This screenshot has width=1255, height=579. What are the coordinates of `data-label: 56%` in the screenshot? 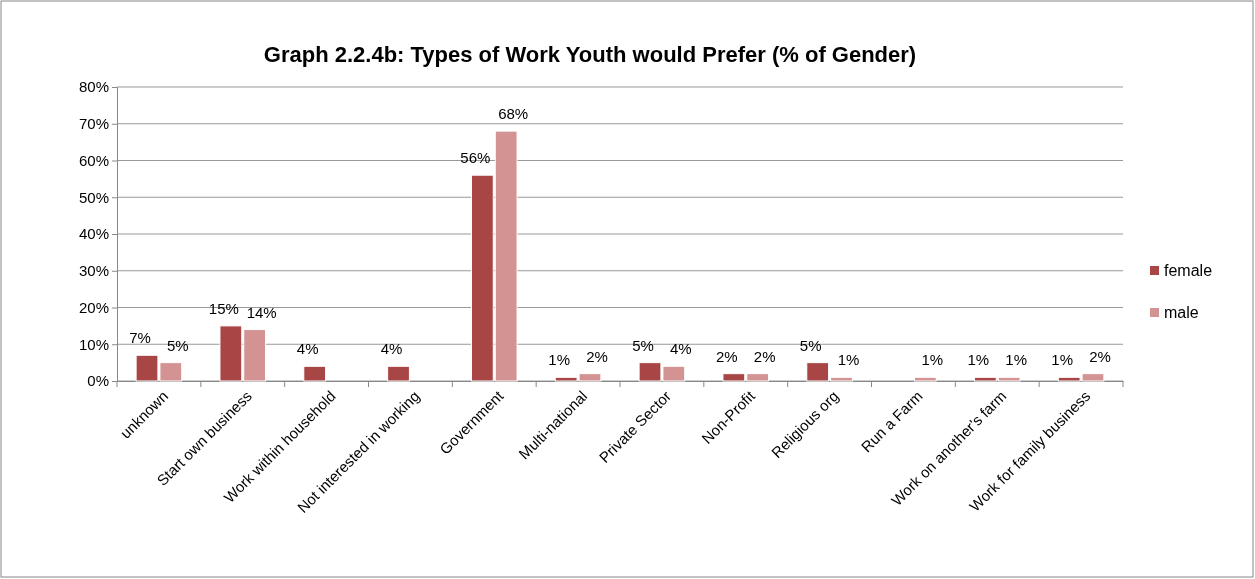 It's located at (475, 158).